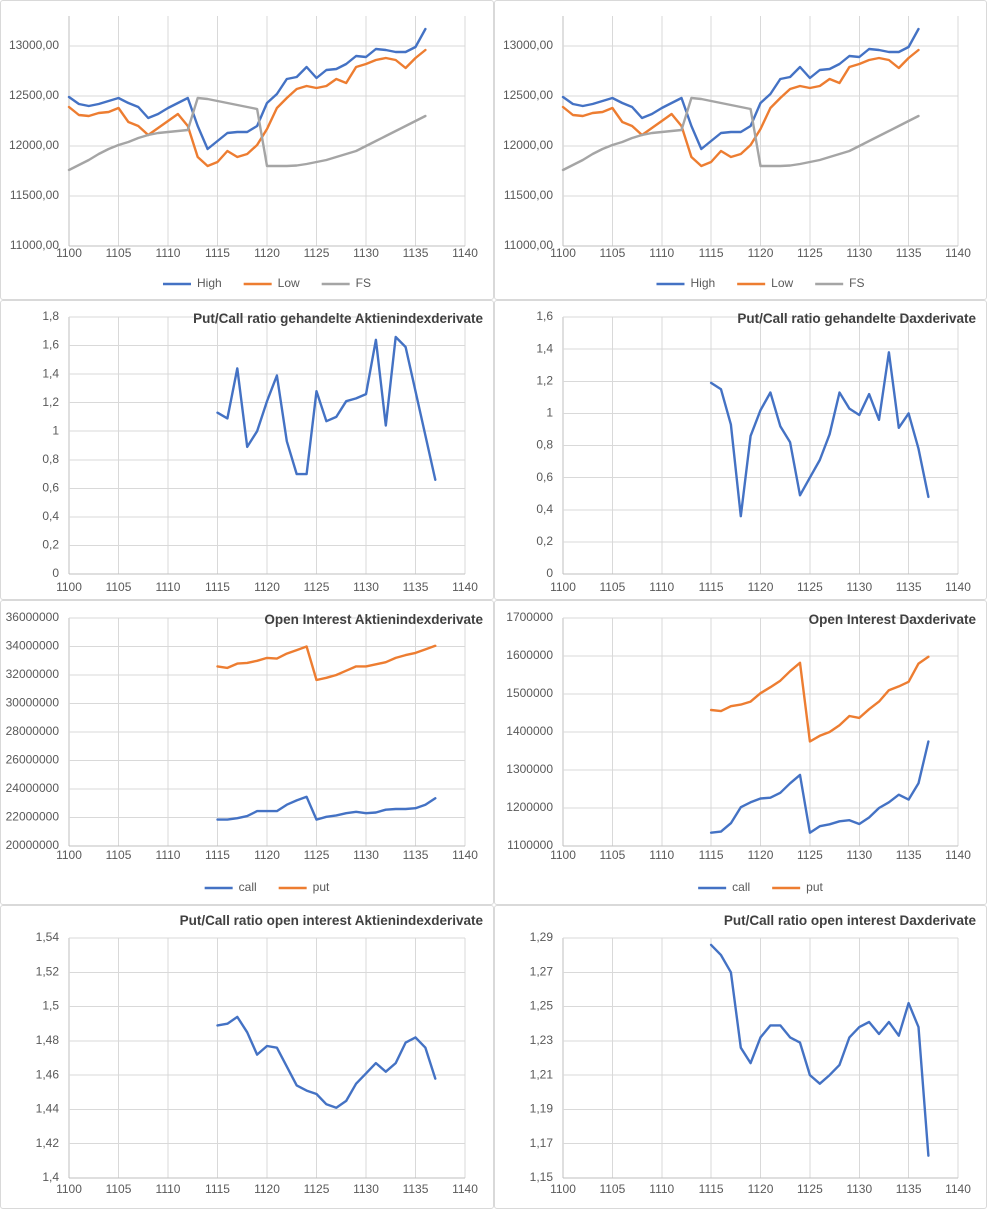 The width and height of the screenshot is (987, 1209). Describe the element at coordinates (549, 413) in the screenshot. I see `y-tick-label: 1` at that location.